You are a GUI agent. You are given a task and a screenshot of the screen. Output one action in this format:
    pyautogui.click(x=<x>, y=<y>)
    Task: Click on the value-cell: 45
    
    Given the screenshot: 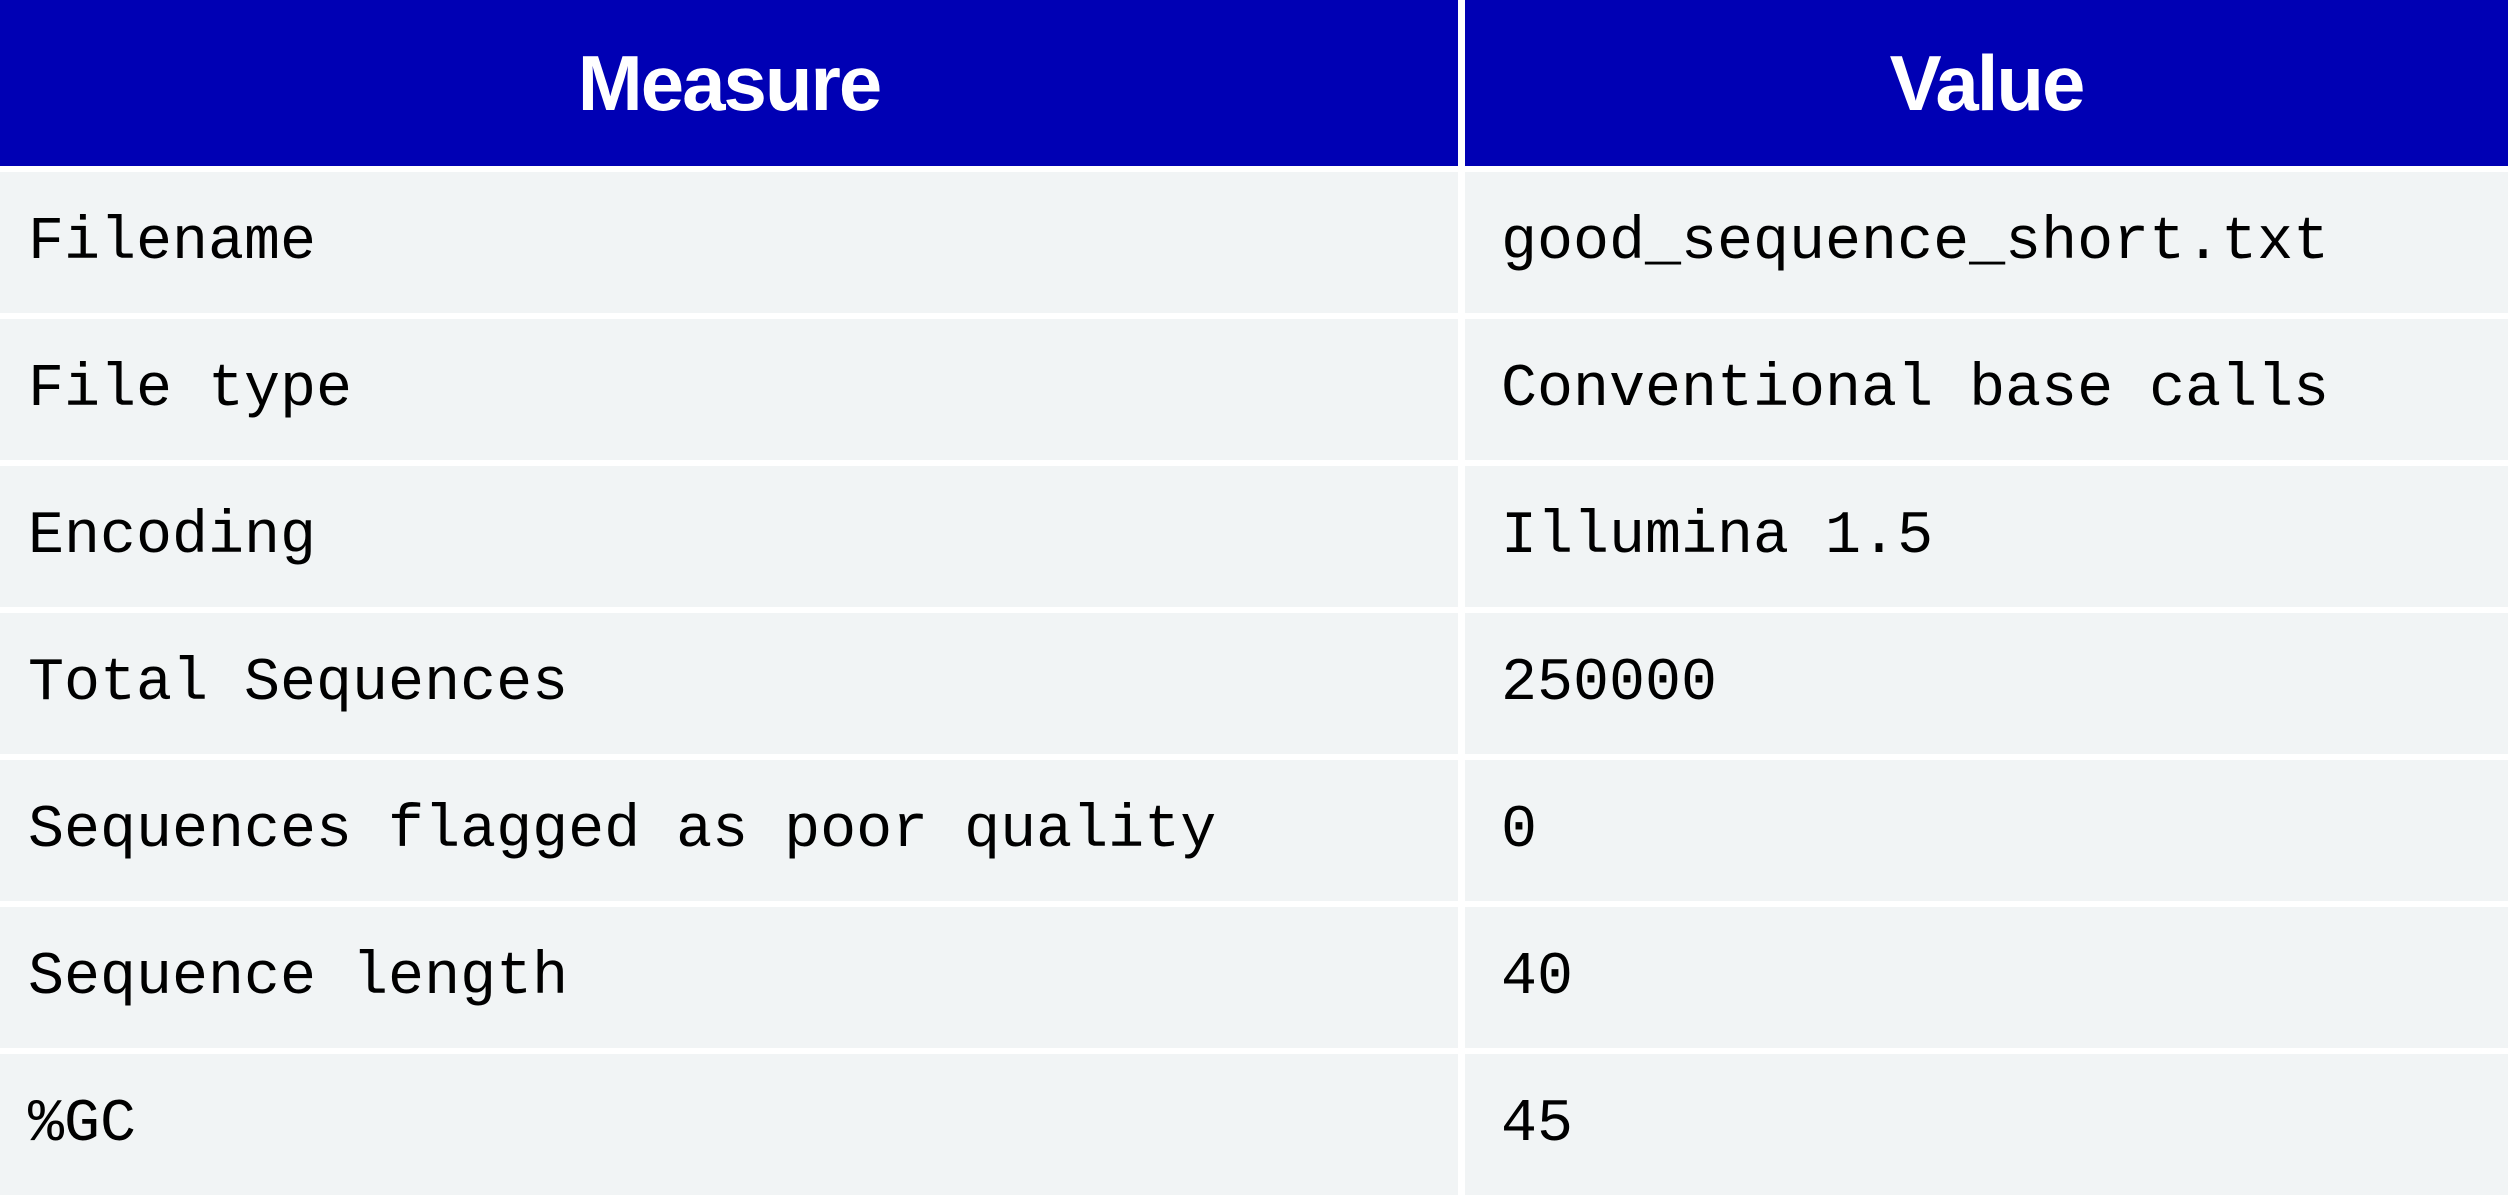 What is the action you would take?
    pyautogui.click(x=1986, y=1124)
    